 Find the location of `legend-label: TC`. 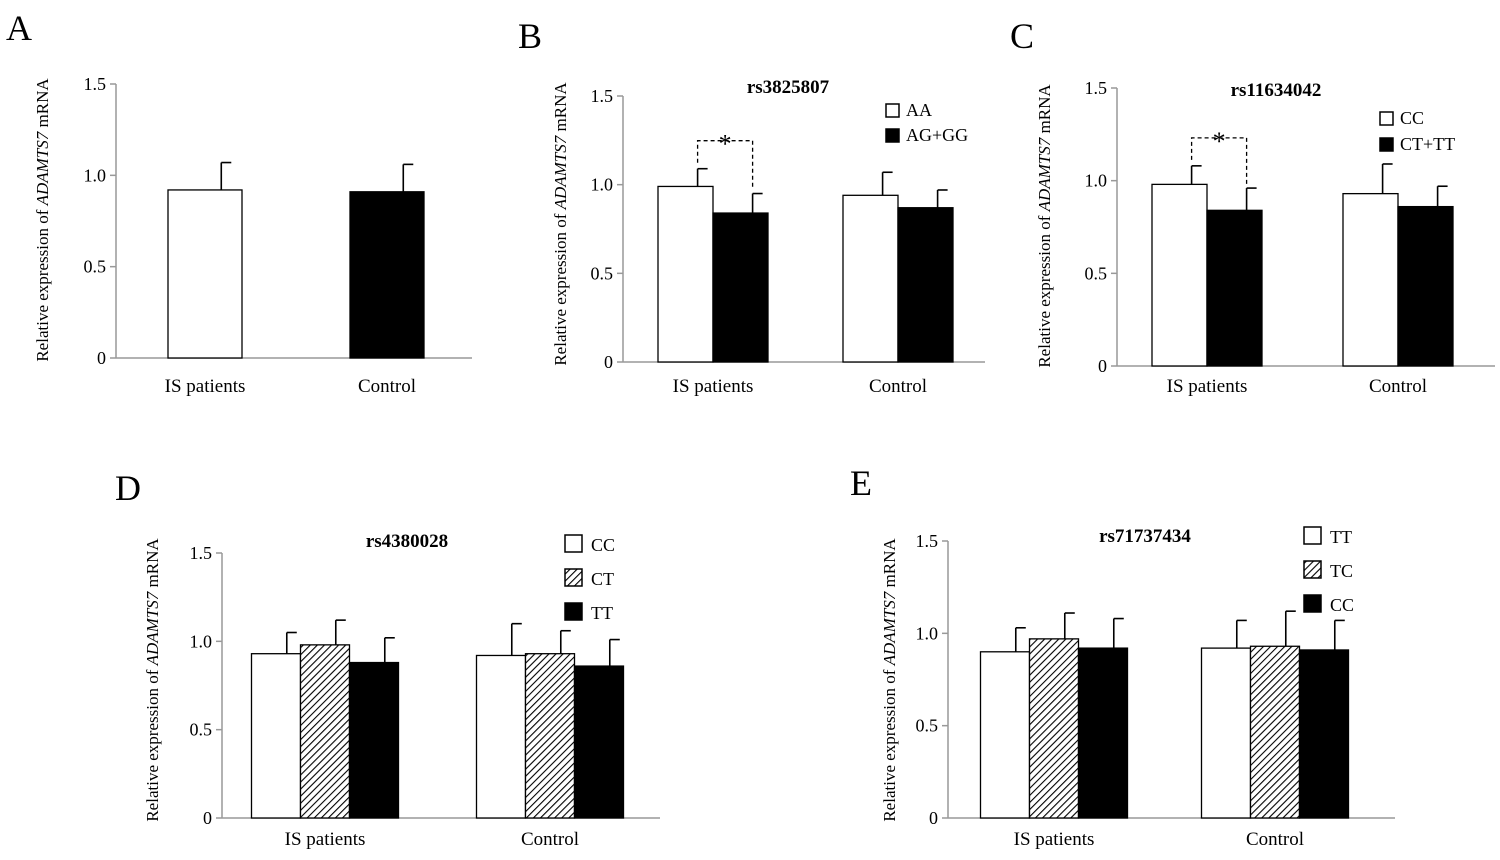

legend-label: TC is located at coordinates (1341, 571).